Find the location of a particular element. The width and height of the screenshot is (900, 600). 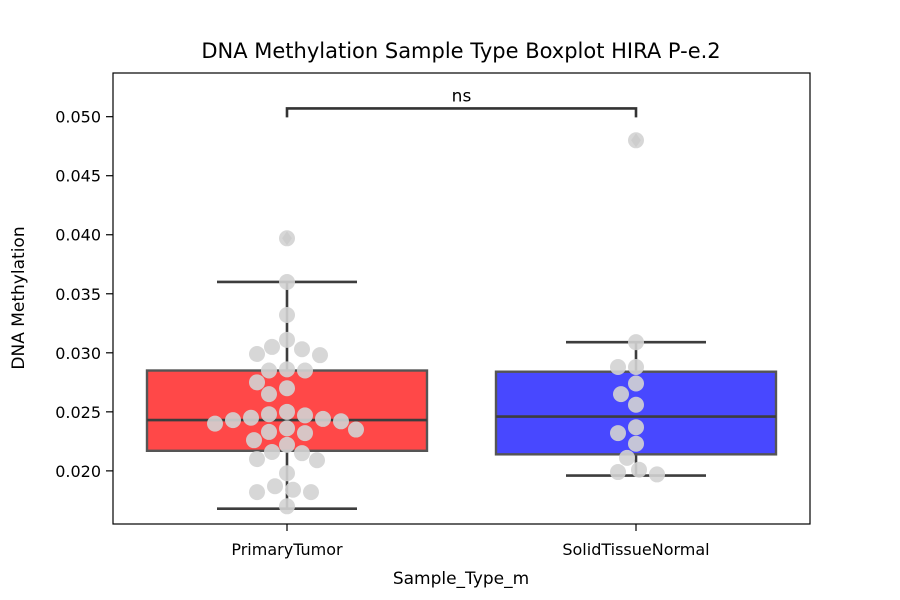

significance-label: ns is located at coordinates (462, 96).